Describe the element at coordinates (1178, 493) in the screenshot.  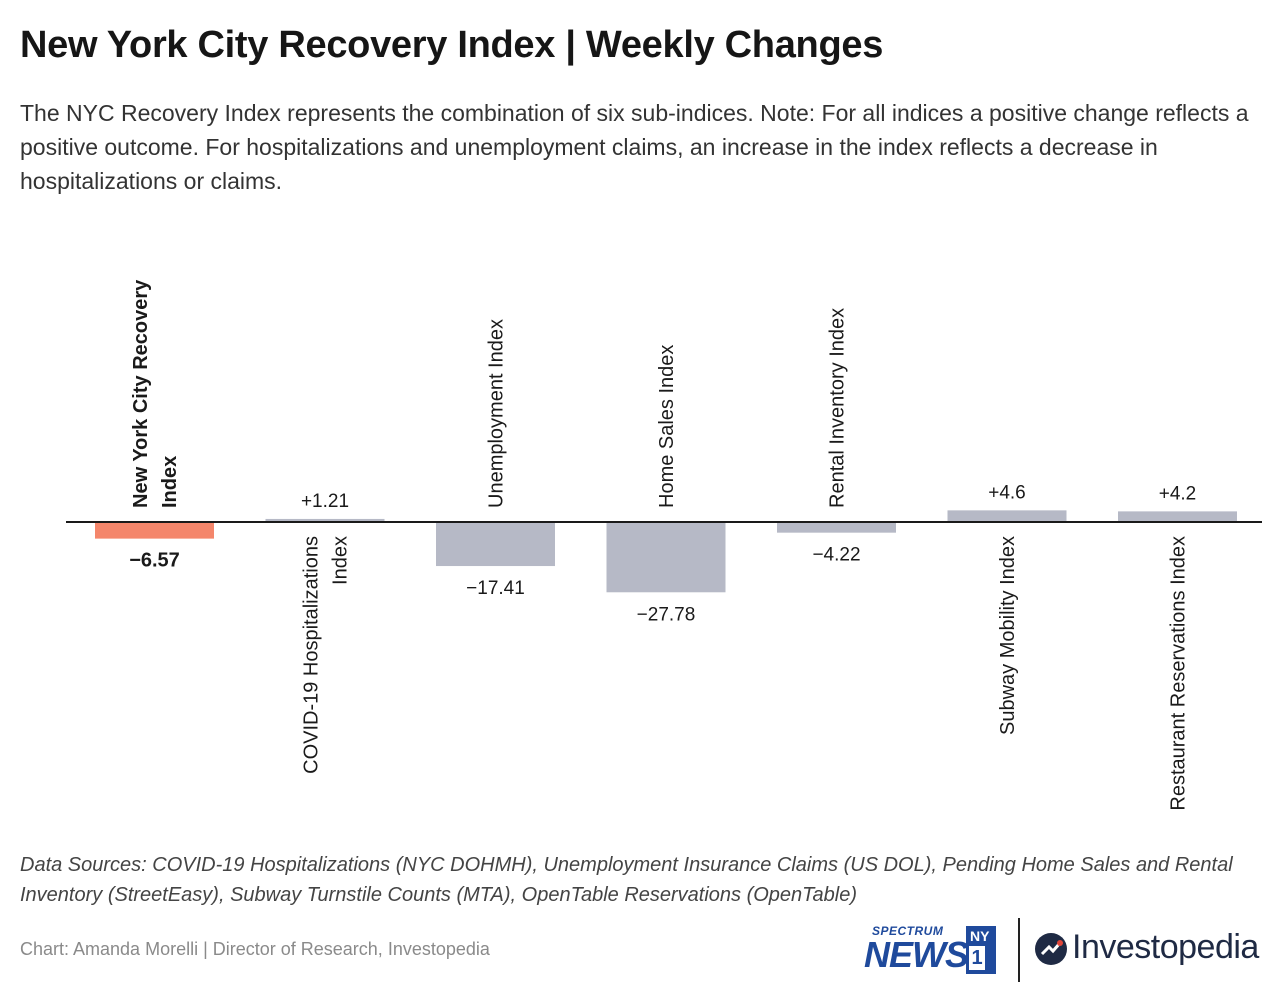
I see `value-label: +4.2` at that location.